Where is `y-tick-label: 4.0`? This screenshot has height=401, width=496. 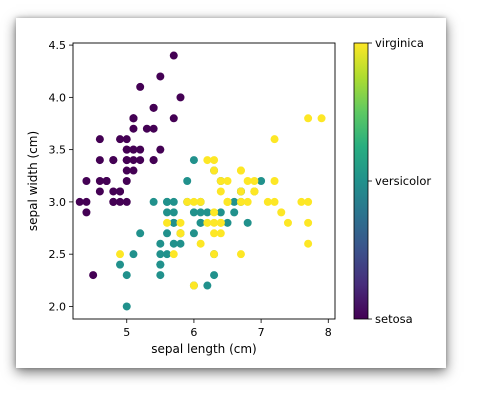 y-tick-label: 4.0 is located at coordinates (58, 97).